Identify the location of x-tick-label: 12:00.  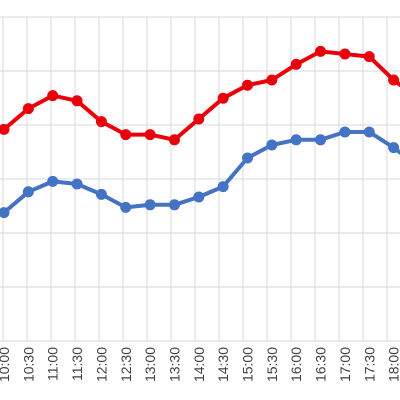
(101, 364).